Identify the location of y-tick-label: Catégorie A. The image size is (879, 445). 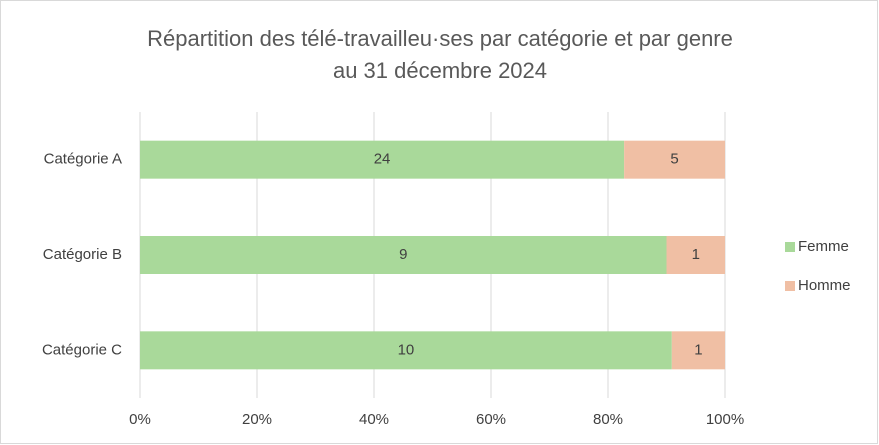
(83, 159).